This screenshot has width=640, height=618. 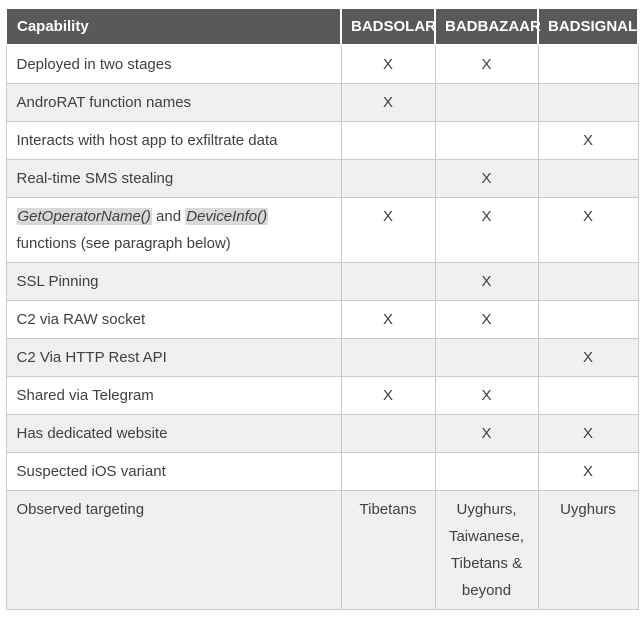 I want to click on header-capability: Capability, so click(x=173, y=26).